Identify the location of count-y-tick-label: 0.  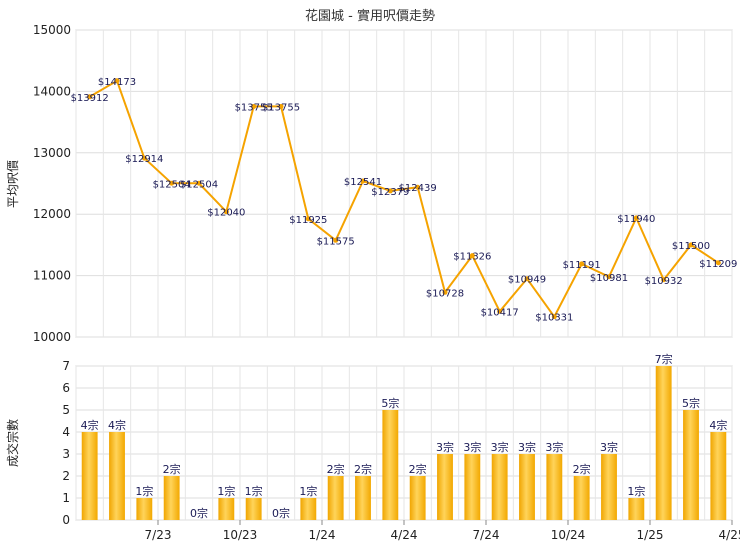
(66, 520).